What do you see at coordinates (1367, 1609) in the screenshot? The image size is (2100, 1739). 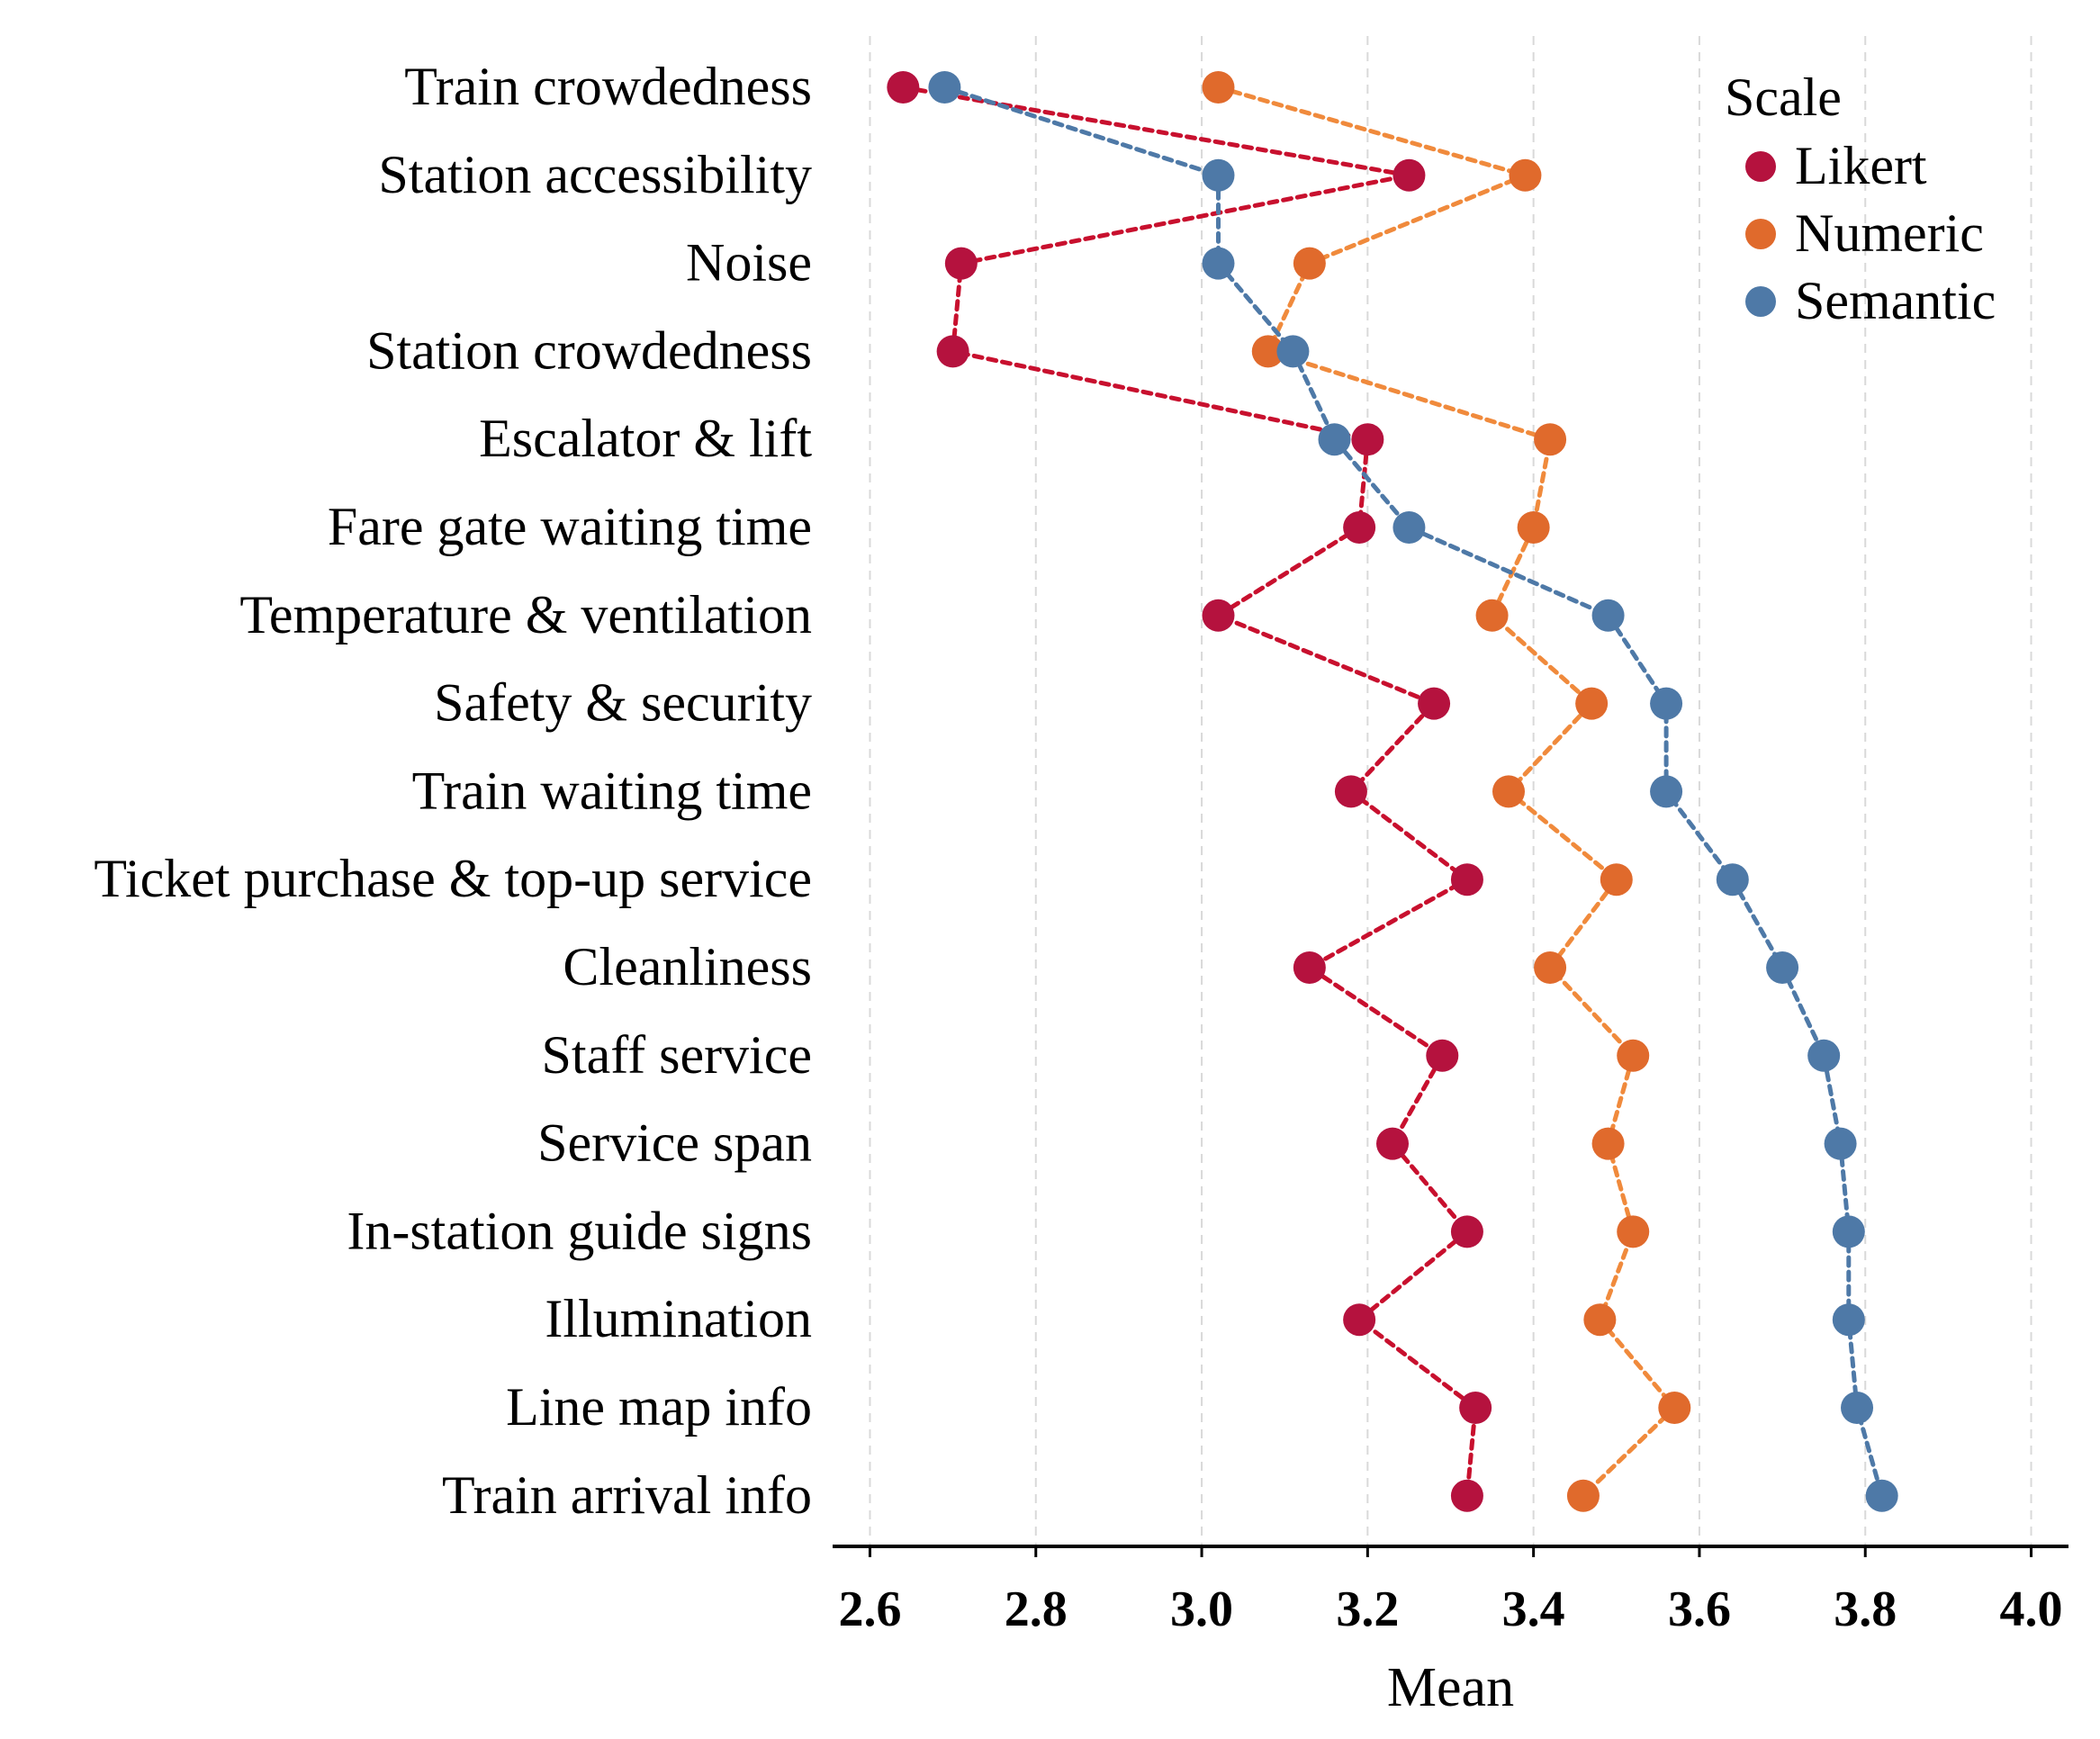 I see `x-tick-label-3: 3.2` at bounding box center [1367, 1609].